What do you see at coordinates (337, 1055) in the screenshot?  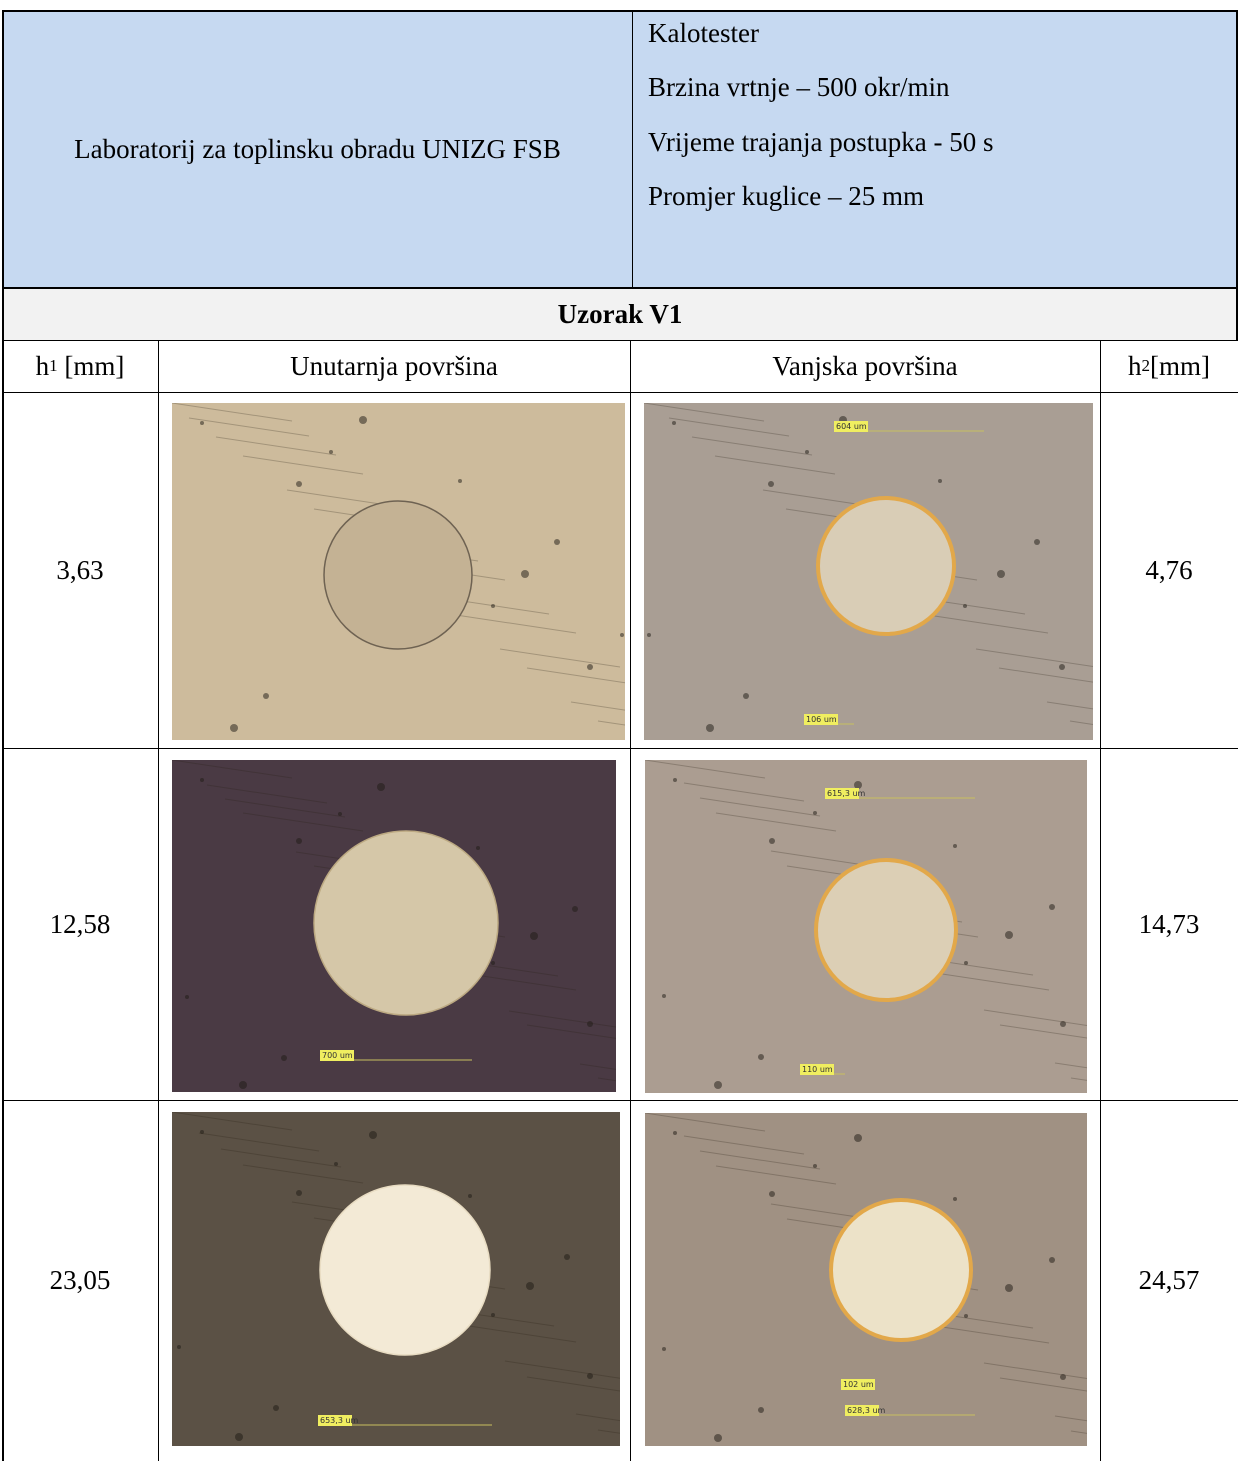 I see `scale-label: 700 um` at bounding box center [337, 1055].